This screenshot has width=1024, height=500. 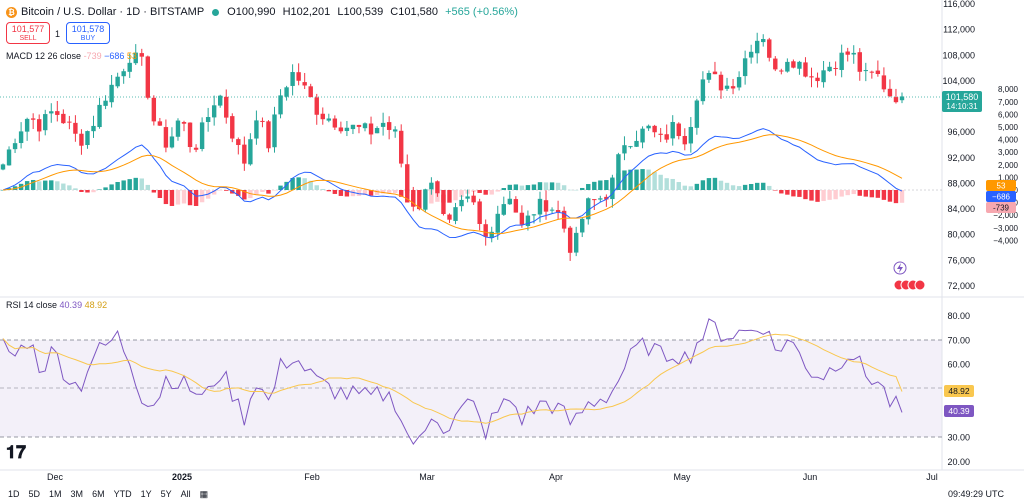 I want to click on time-tick: May, so click(x=682, y=477).